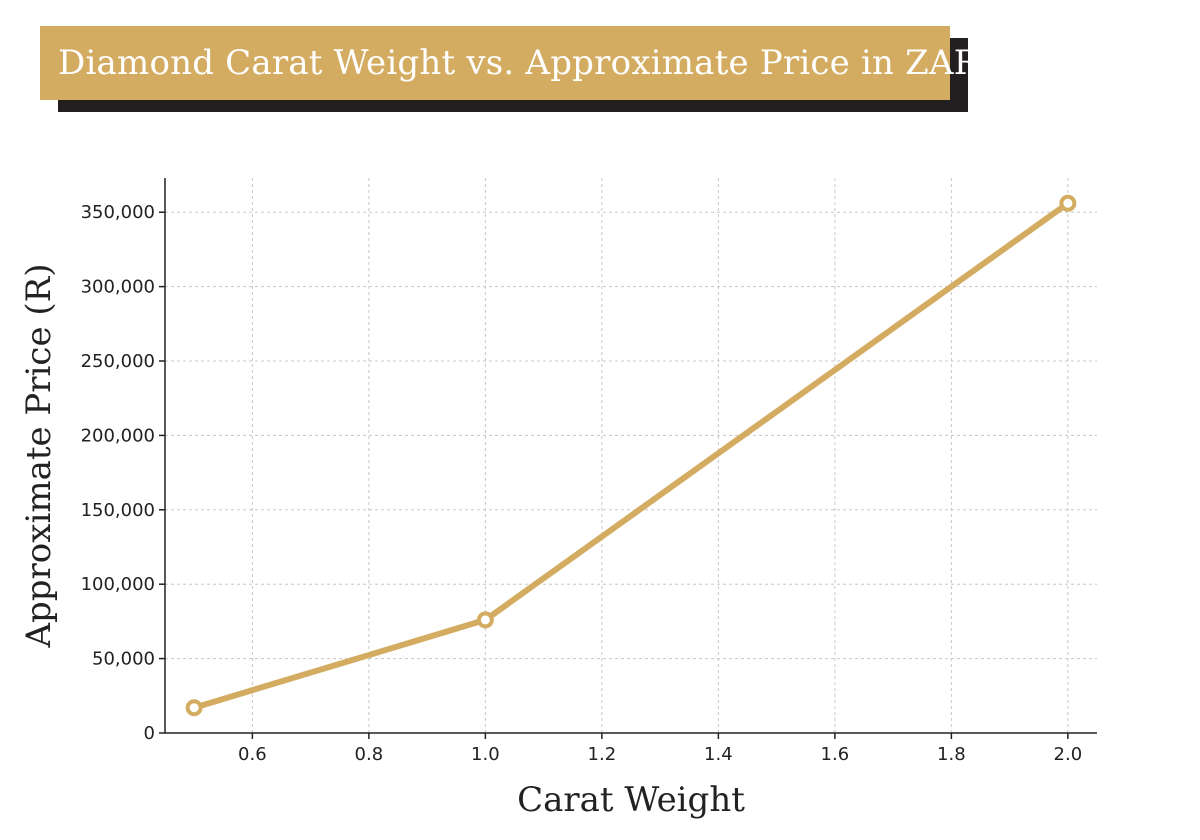 The width and height of the screenshot is (1200, 840). What do you see at coordinates (602, 754) in the screenshot?
I see `x-tick-label: 1.2` at bounding box center [602, 754].